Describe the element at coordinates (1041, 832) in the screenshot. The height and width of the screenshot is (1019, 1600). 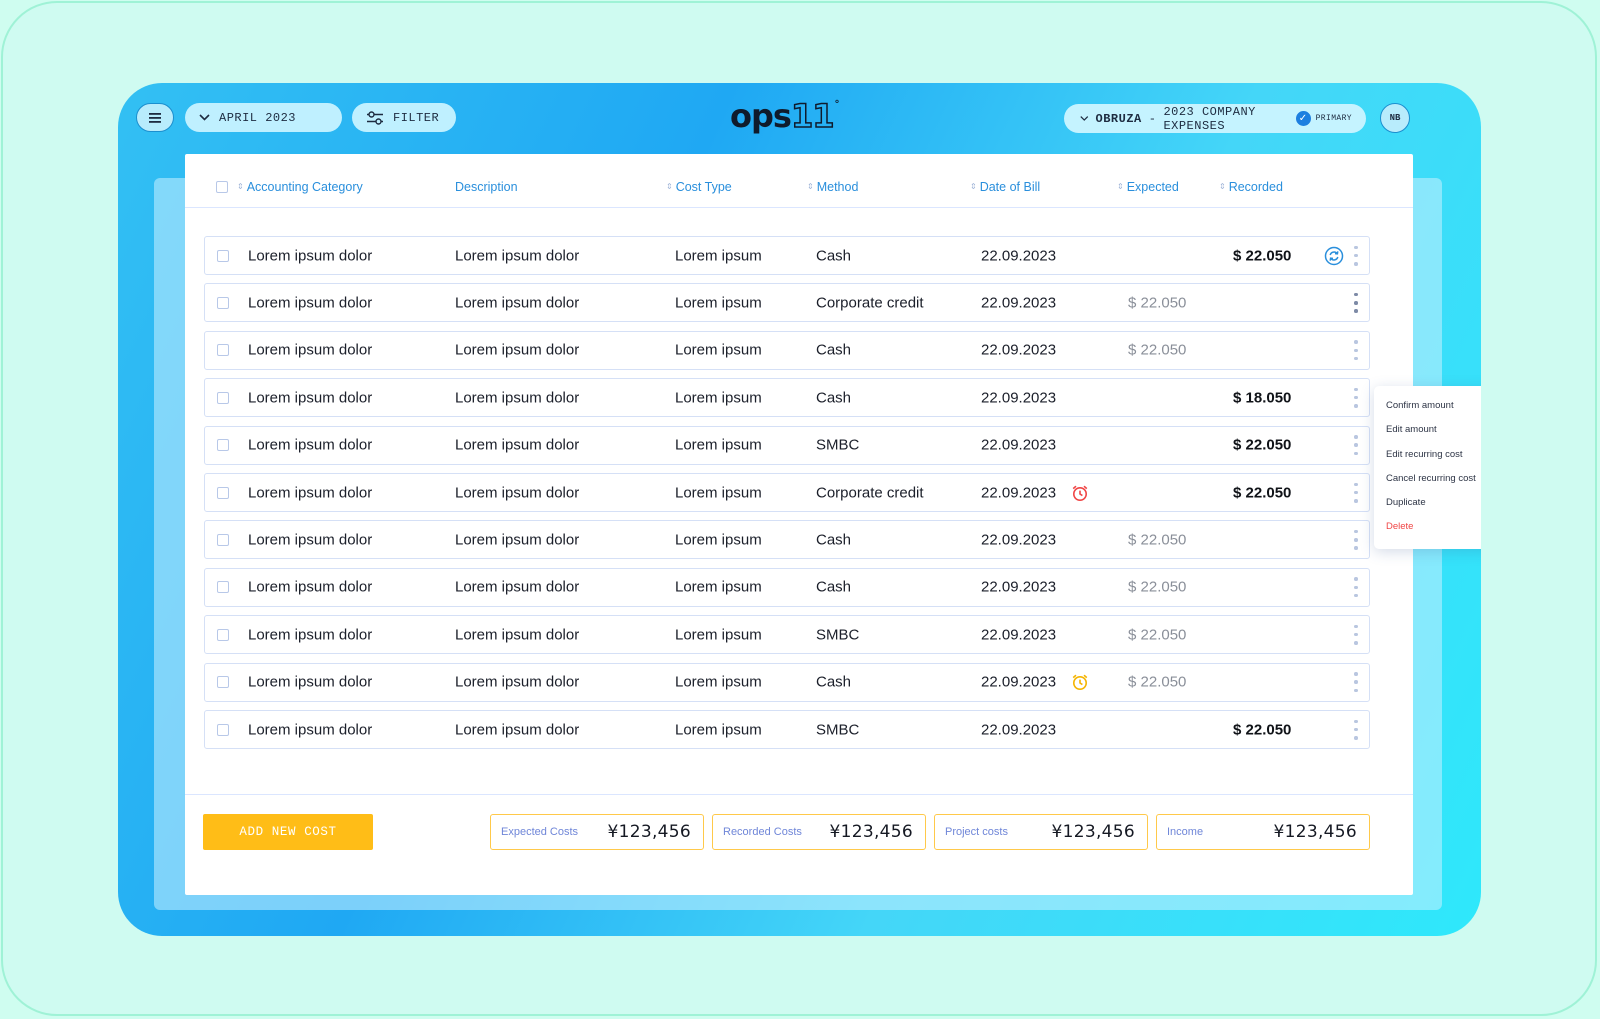
I see `stat-project-costs: Project costs ¥123,456` at that location.